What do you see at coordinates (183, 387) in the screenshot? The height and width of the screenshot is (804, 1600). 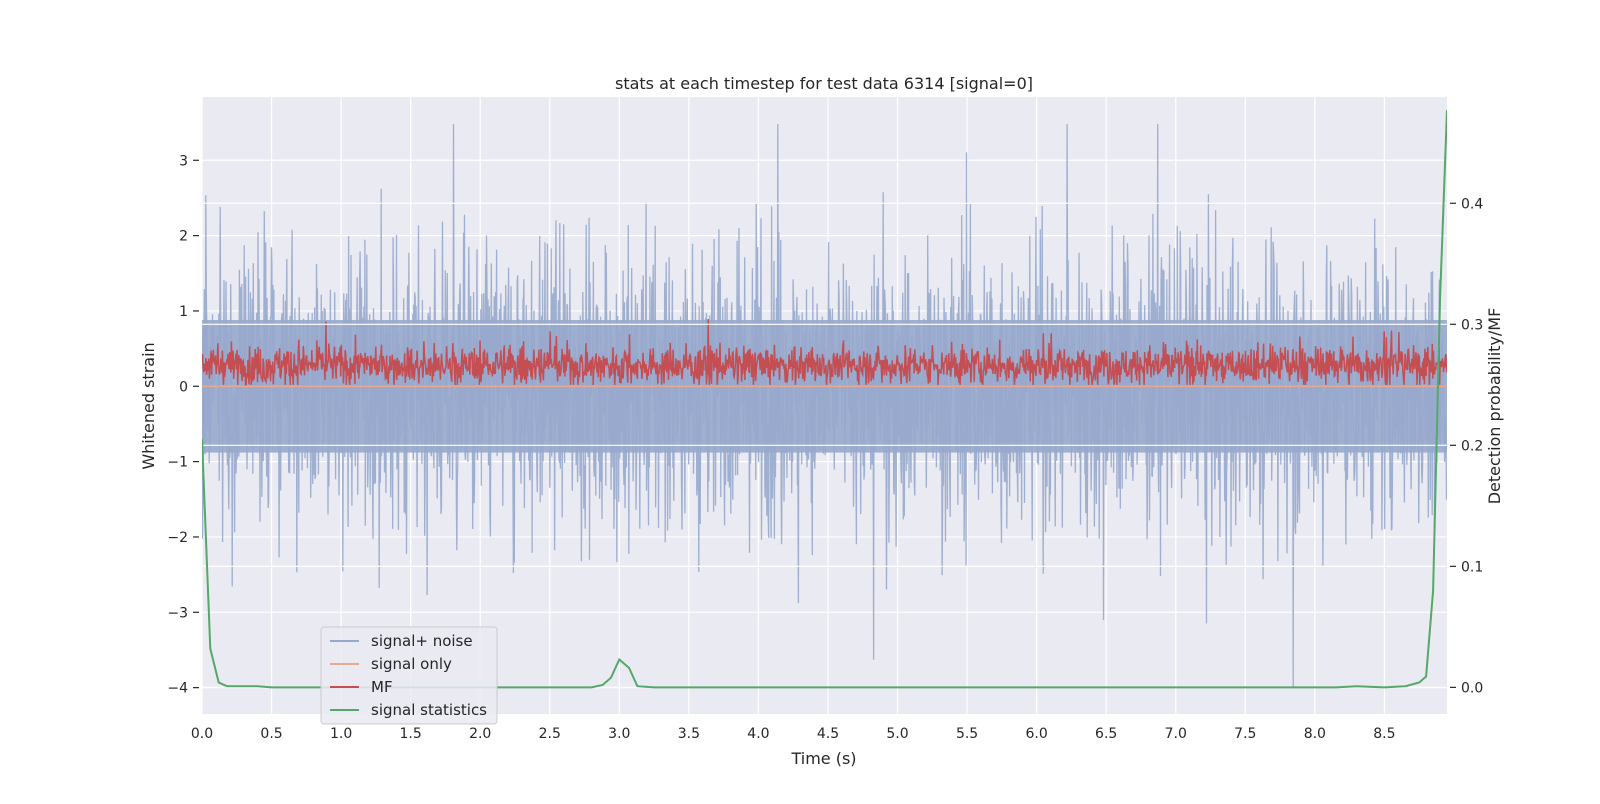 I see `y-tick-label: 0` at bounding box center [183, 387].